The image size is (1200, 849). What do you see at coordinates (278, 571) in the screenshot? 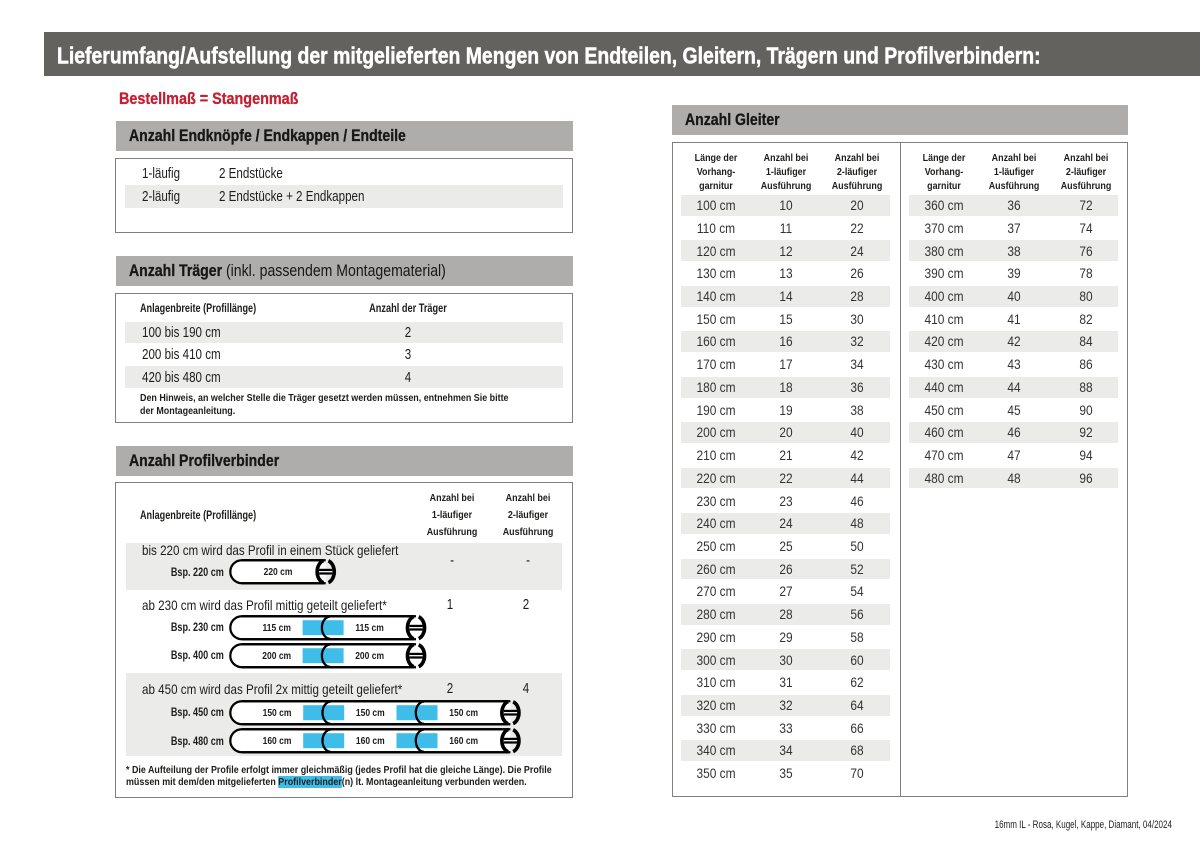
I see `svg-text: 220 cm` at bounding box center [278, 571].